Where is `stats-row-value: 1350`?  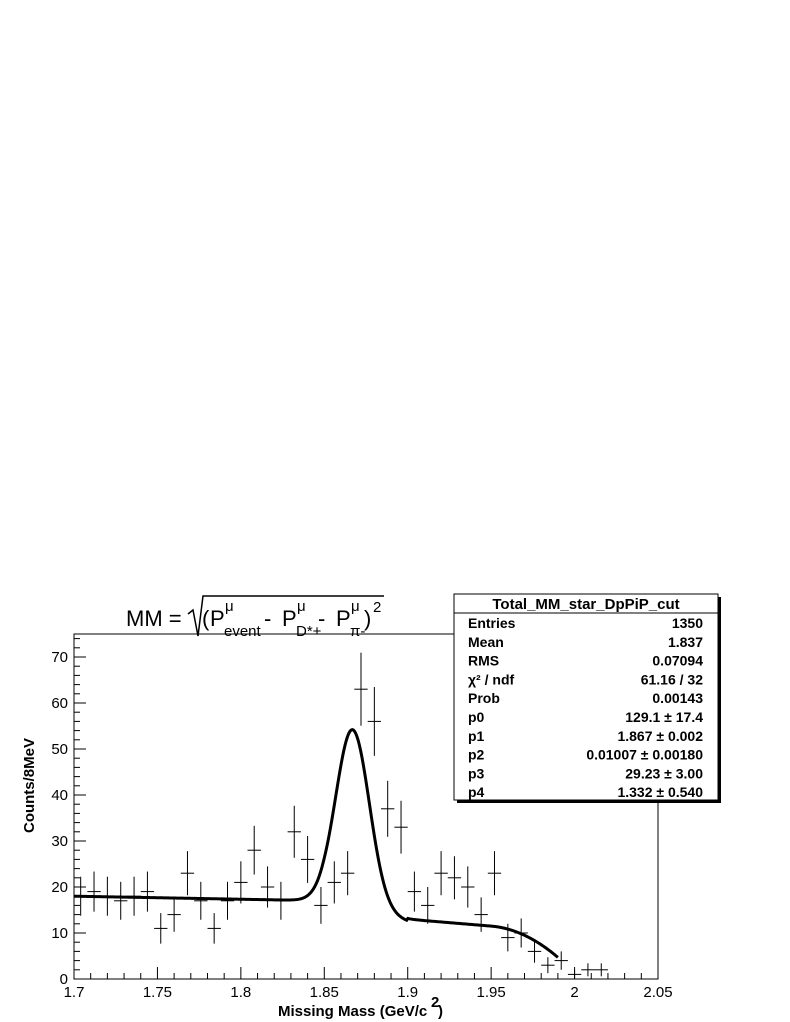
stats-row-value: 1350 is located at coordinates (687, 623).